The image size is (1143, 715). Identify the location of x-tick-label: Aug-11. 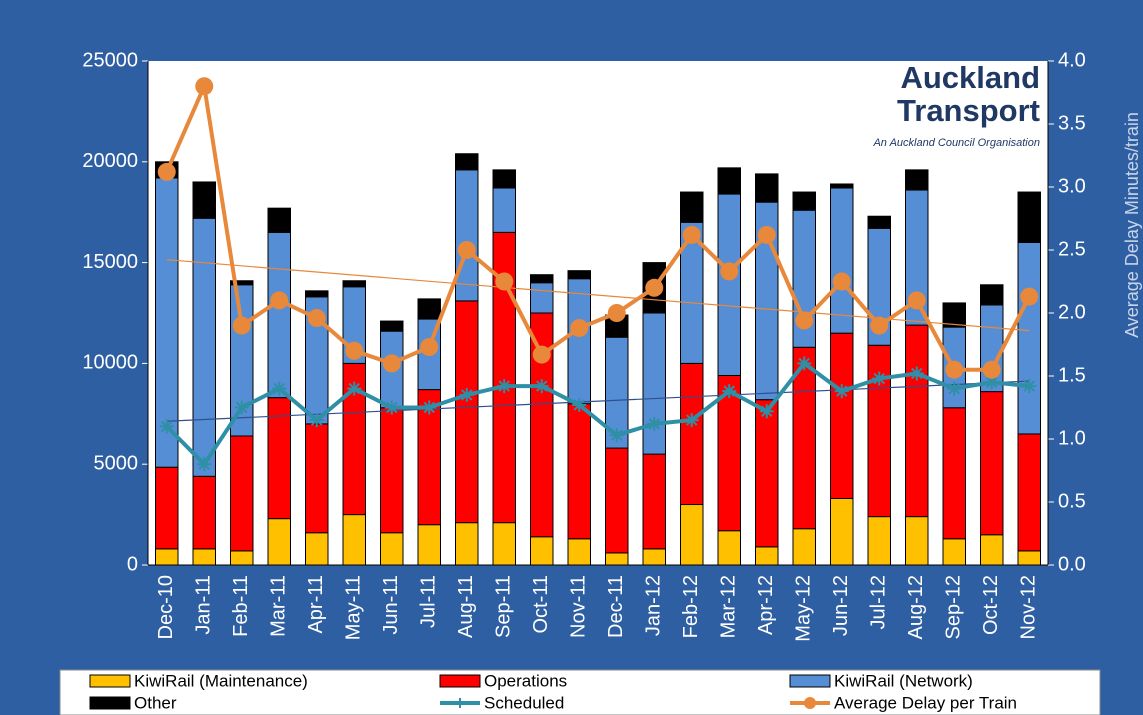
(466, 606).